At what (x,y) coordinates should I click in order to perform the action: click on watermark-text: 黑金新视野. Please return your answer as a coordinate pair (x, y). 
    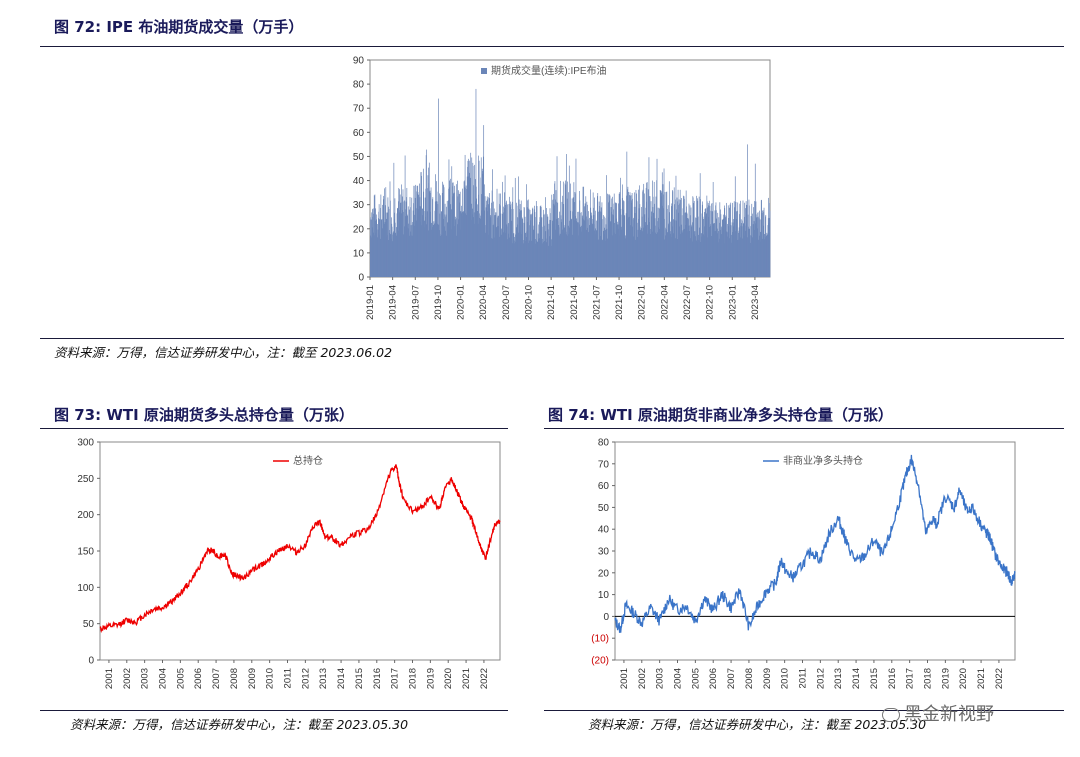
    Looking at the image, I should click on (949, 714).